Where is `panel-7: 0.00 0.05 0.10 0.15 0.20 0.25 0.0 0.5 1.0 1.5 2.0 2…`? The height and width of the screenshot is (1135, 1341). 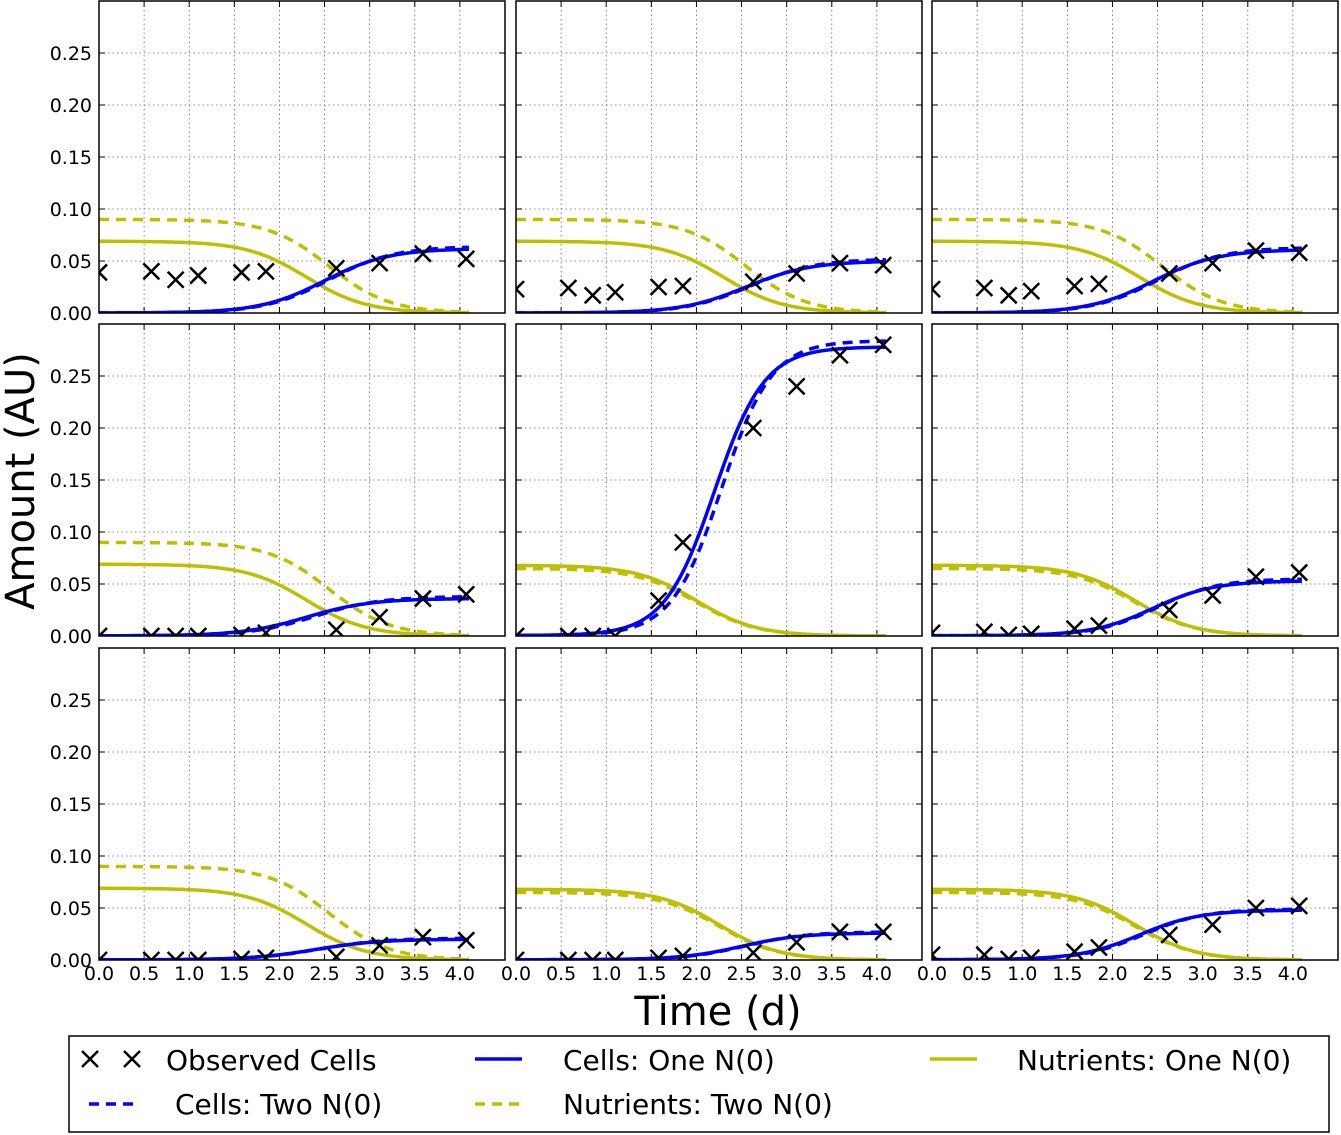 panel-7: 0.00 0.05 0.10 0.15 0.20 0.25 0.0 0.5 1.0 1.5 2.0 2… is located at coordinates (278, 816).